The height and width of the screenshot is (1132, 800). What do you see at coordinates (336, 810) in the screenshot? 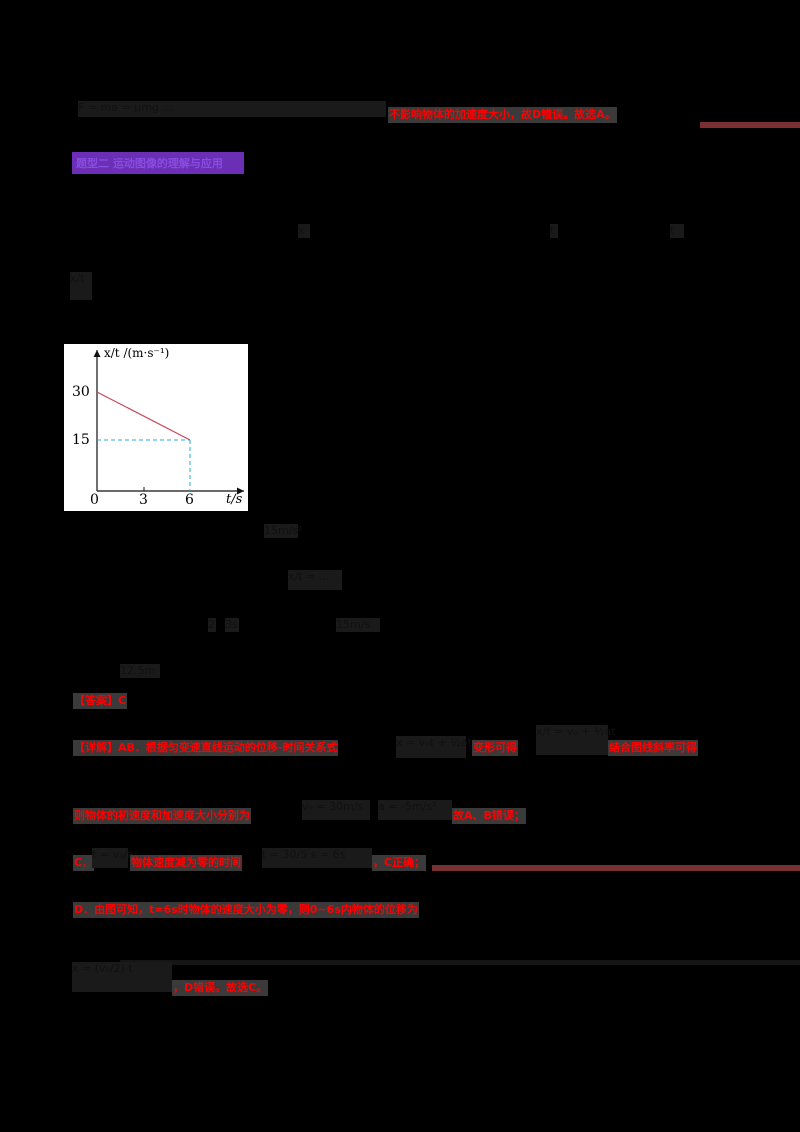
I see `line2-formula-v0: v₀ = 30m/s` at bounding box center [336, 810].